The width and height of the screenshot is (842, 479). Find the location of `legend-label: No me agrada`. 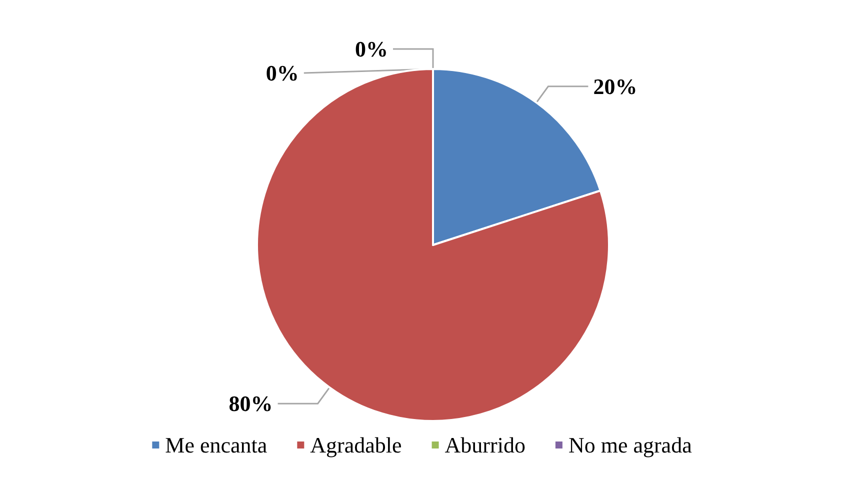

legend-label: No me agrada is located at coordinates (630, 445).